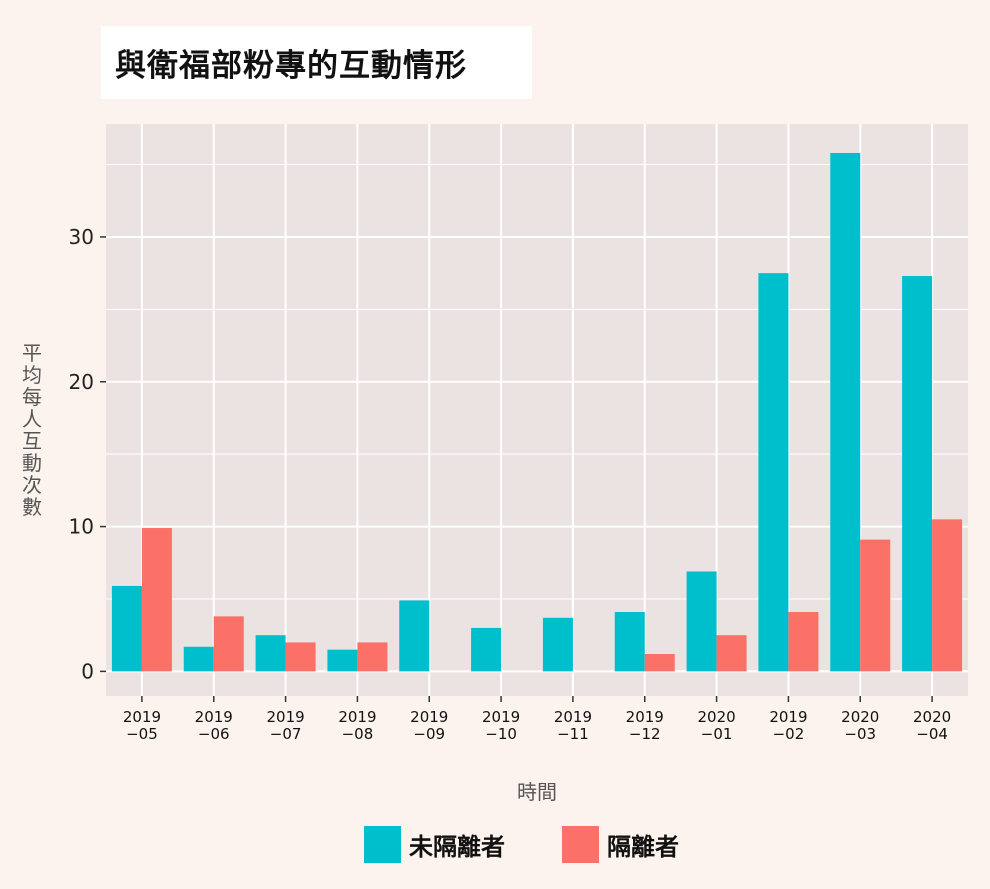 The width and height of the screenshot is (990, 889). I want to click on y-tick-label: 20, so click(81, 382).